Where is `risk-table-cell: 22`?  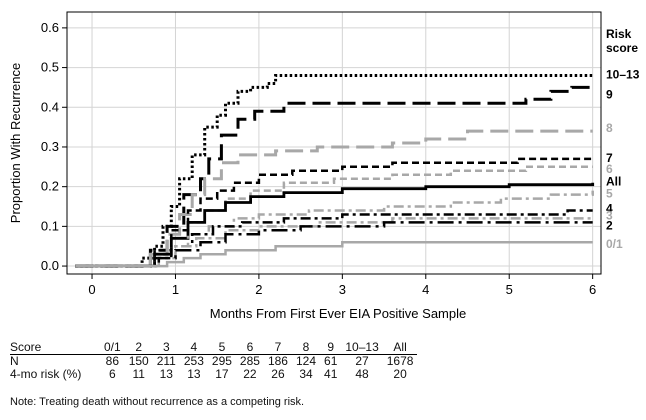
risk-table-cell: 22 is located at coordinates (250, 374).